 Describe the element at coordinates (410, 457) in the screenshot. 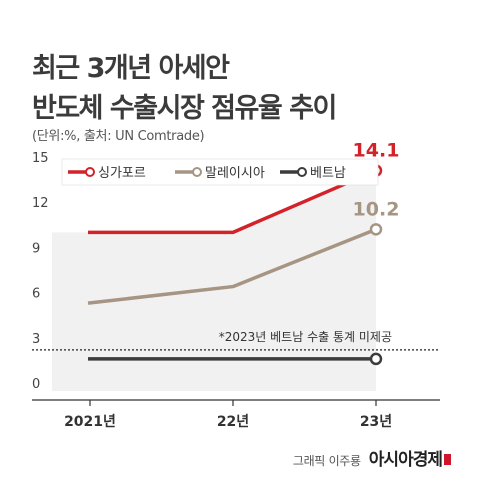

I see `brand-logo: 아시아경제` at that location.